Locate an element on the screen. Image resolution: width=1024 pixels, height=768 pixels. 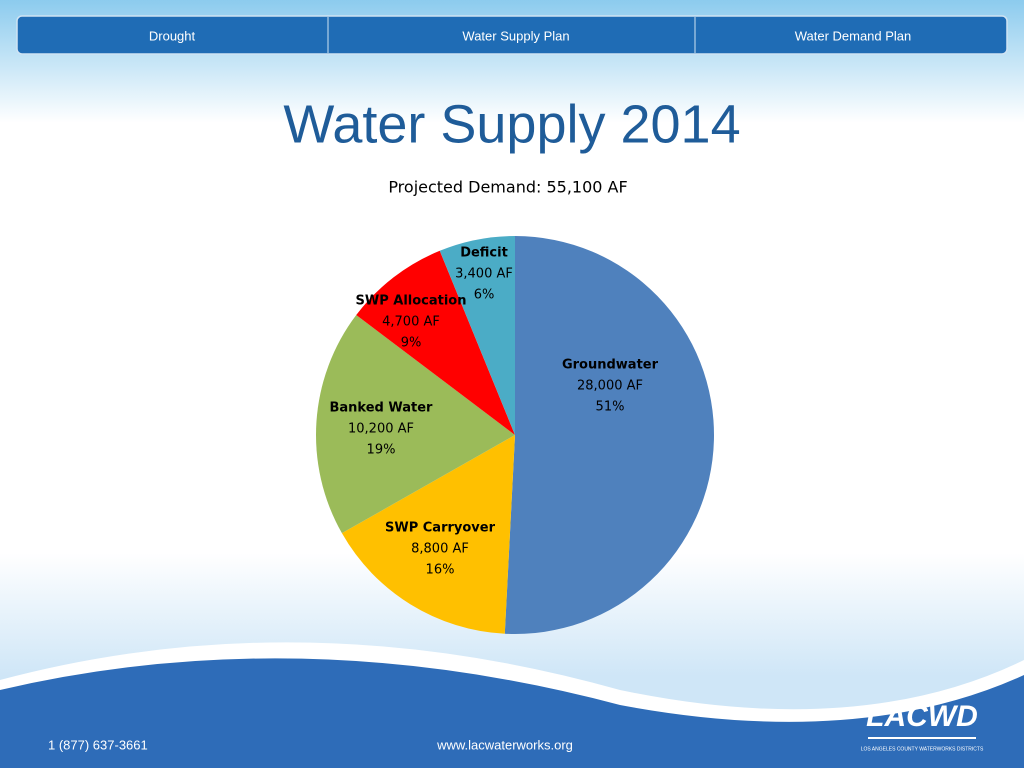
slice-label: SWP Allocation is located at coordinates (411, 301).